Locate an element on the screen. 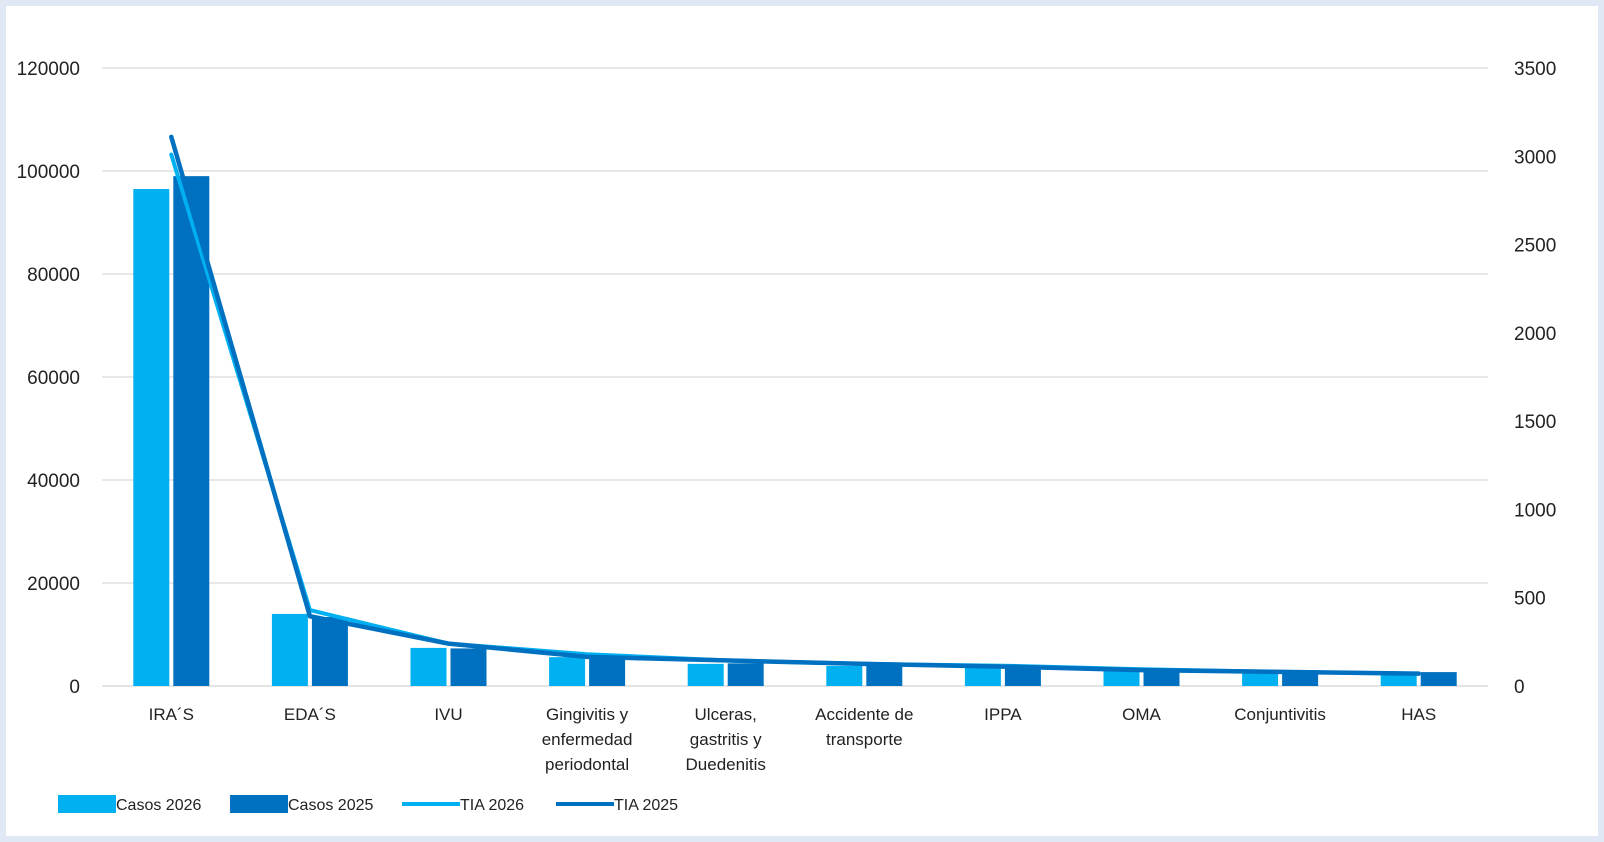 This screenshot has height=842, width=1604. category-label: HAS is located at coordinates (1418, 714).